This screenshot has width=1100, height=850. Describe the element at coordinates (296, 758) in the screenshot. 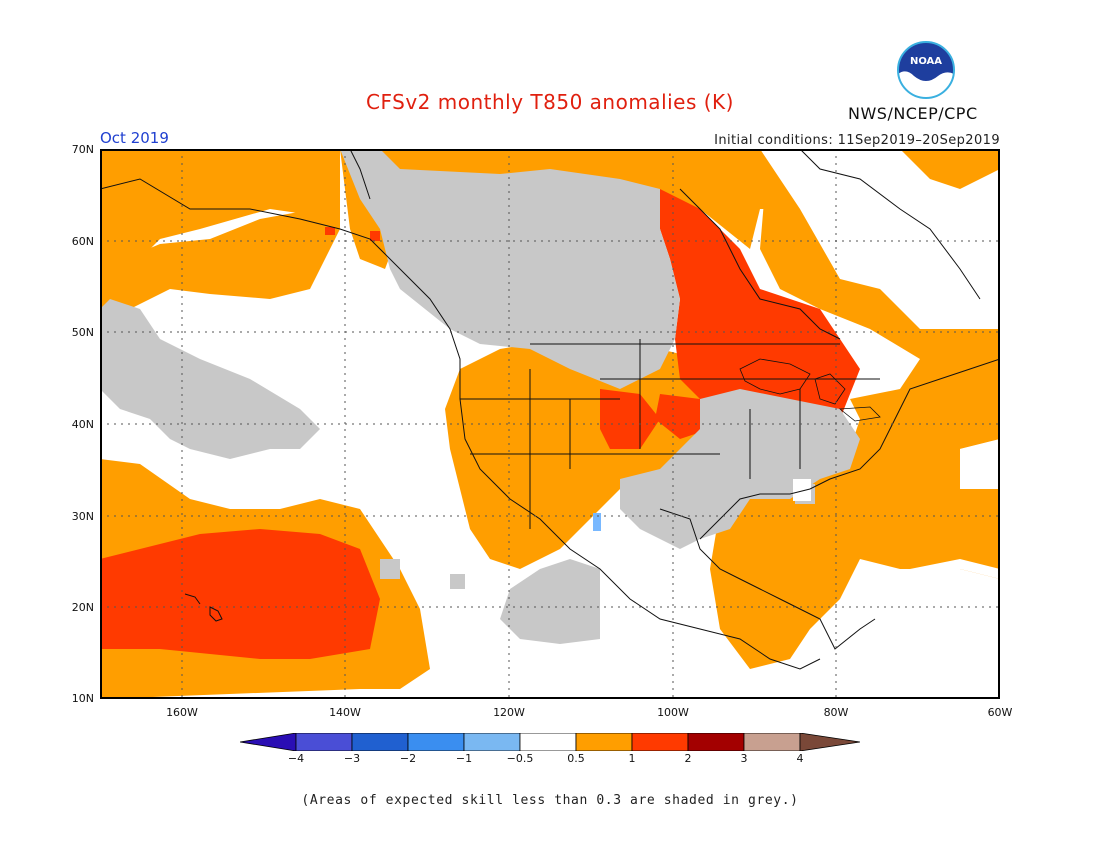

I see `colorbar-tick: −4` at that location.